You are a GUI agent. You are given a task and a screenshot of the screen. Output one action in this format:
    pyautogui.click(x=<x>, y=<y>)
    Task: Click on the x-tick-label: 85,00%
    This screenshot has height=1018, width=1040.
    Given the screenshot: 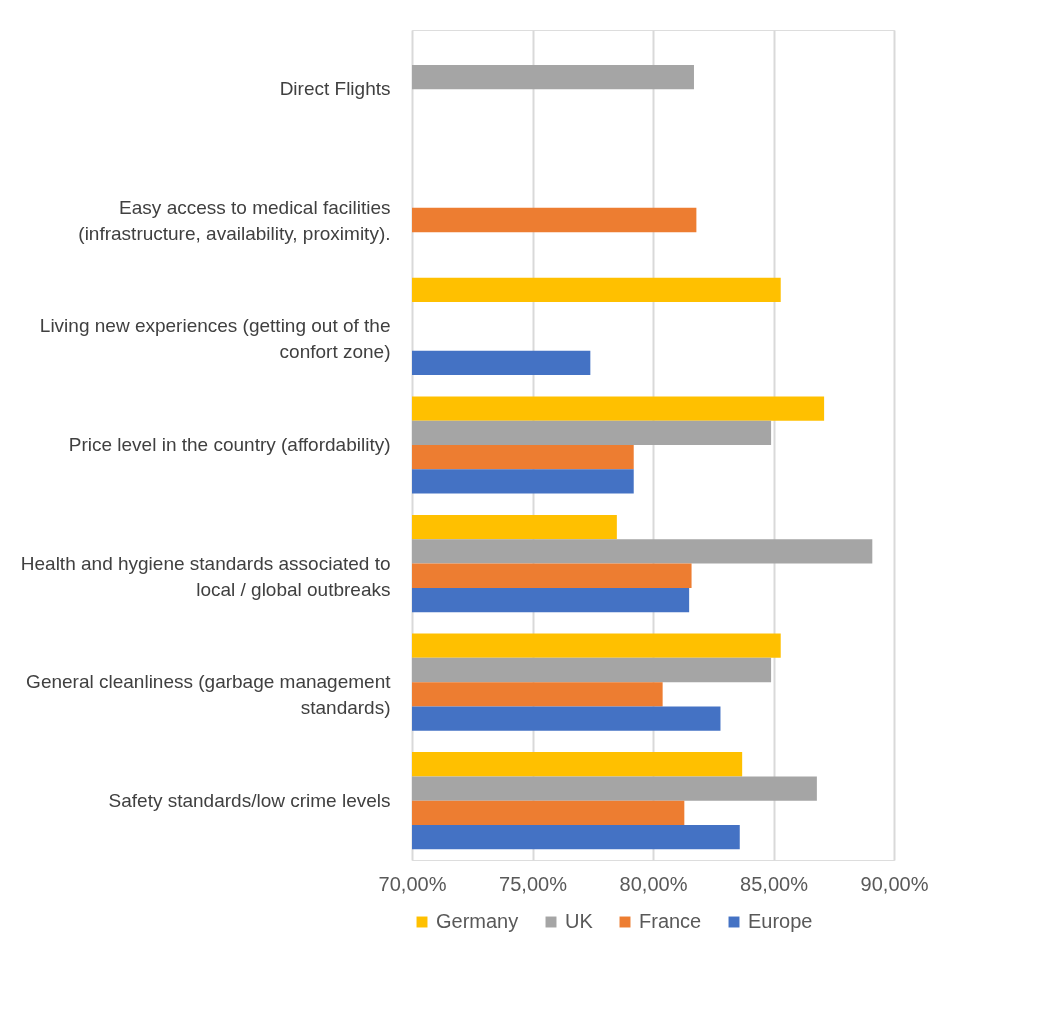 What is the action you would take?
    pyautogui.click(x=774, y=883)
    